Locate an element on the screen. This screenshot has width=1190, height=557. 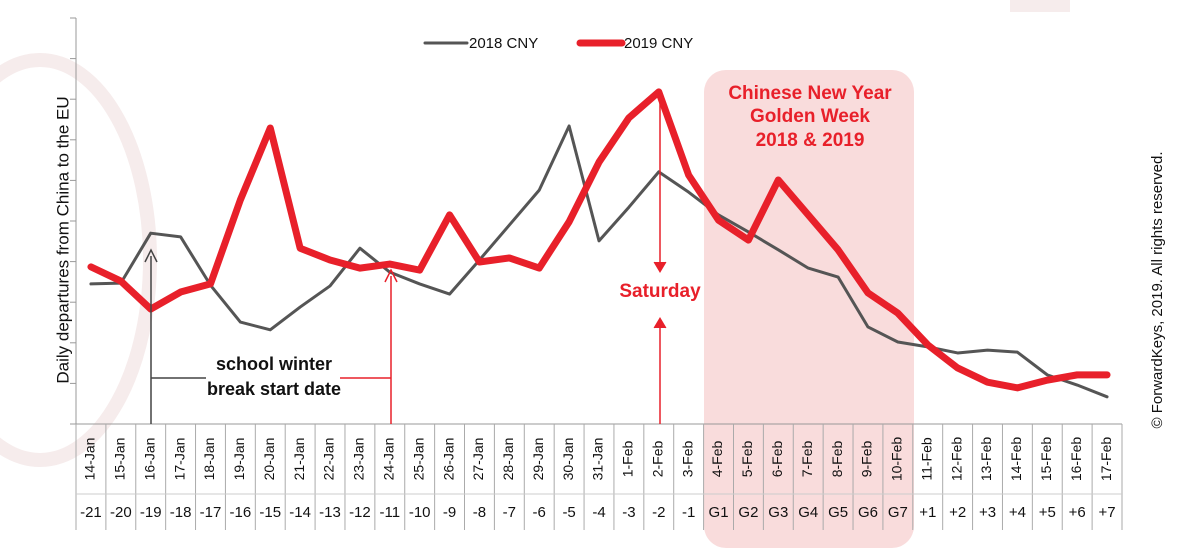
x-tick-label: 28-Jan is located at coordinates (508, 459).